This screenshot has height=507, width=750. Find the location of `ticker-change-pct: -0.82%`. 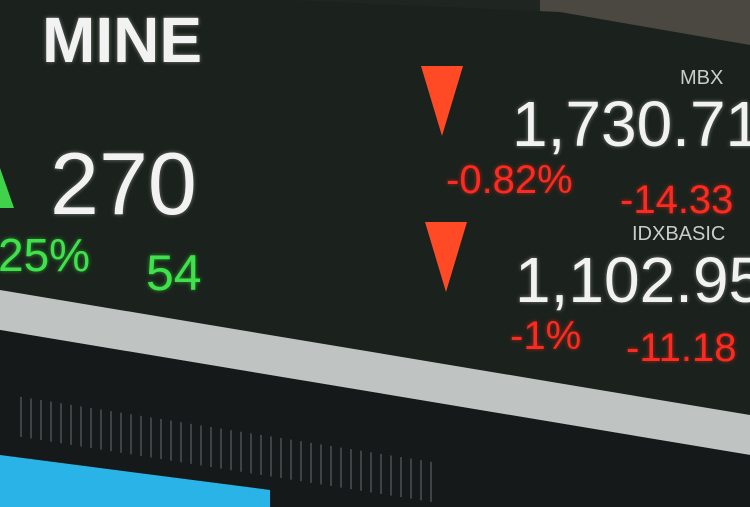

ticker-change-pct: -0.82% is located at coordinates (509, 180).